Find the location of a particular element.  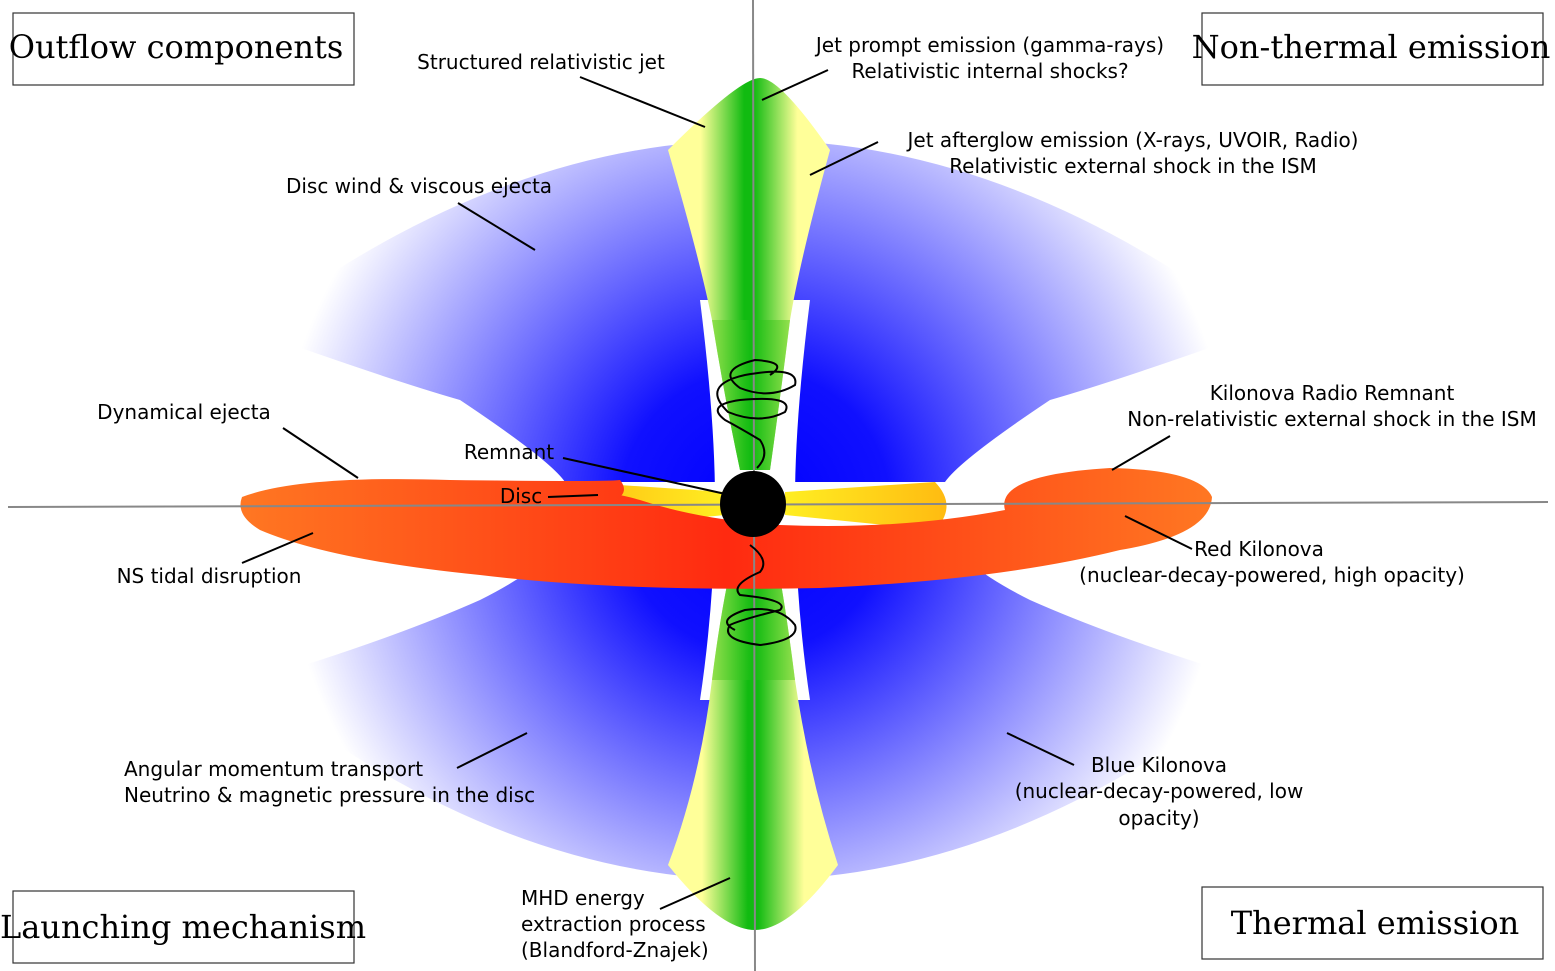

label-mhd-1: MHD energy is located at coordinates (583, 898).